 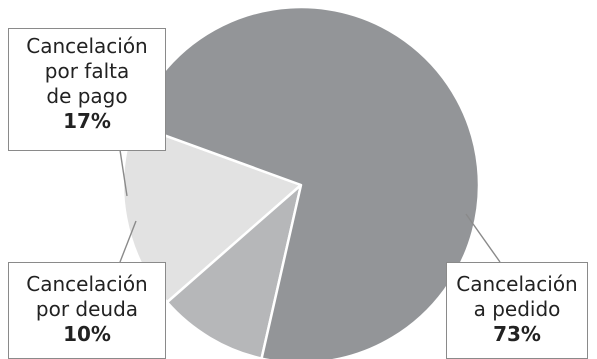 I want to click on callout-percent: 17%, so click(x=87, y=121).